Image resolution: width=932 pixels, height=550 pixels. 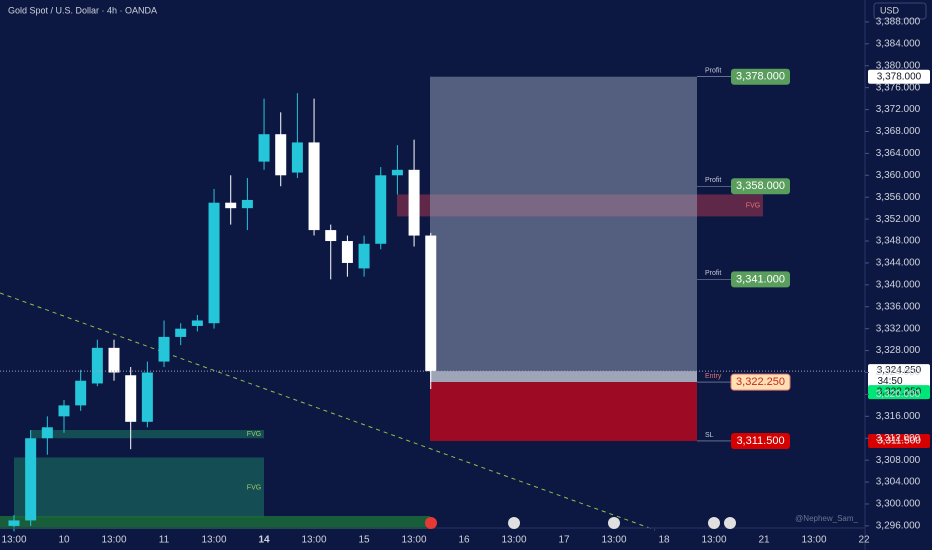 I want to click on y-tick-label: 3,360.000, so click(x=898, y=175).